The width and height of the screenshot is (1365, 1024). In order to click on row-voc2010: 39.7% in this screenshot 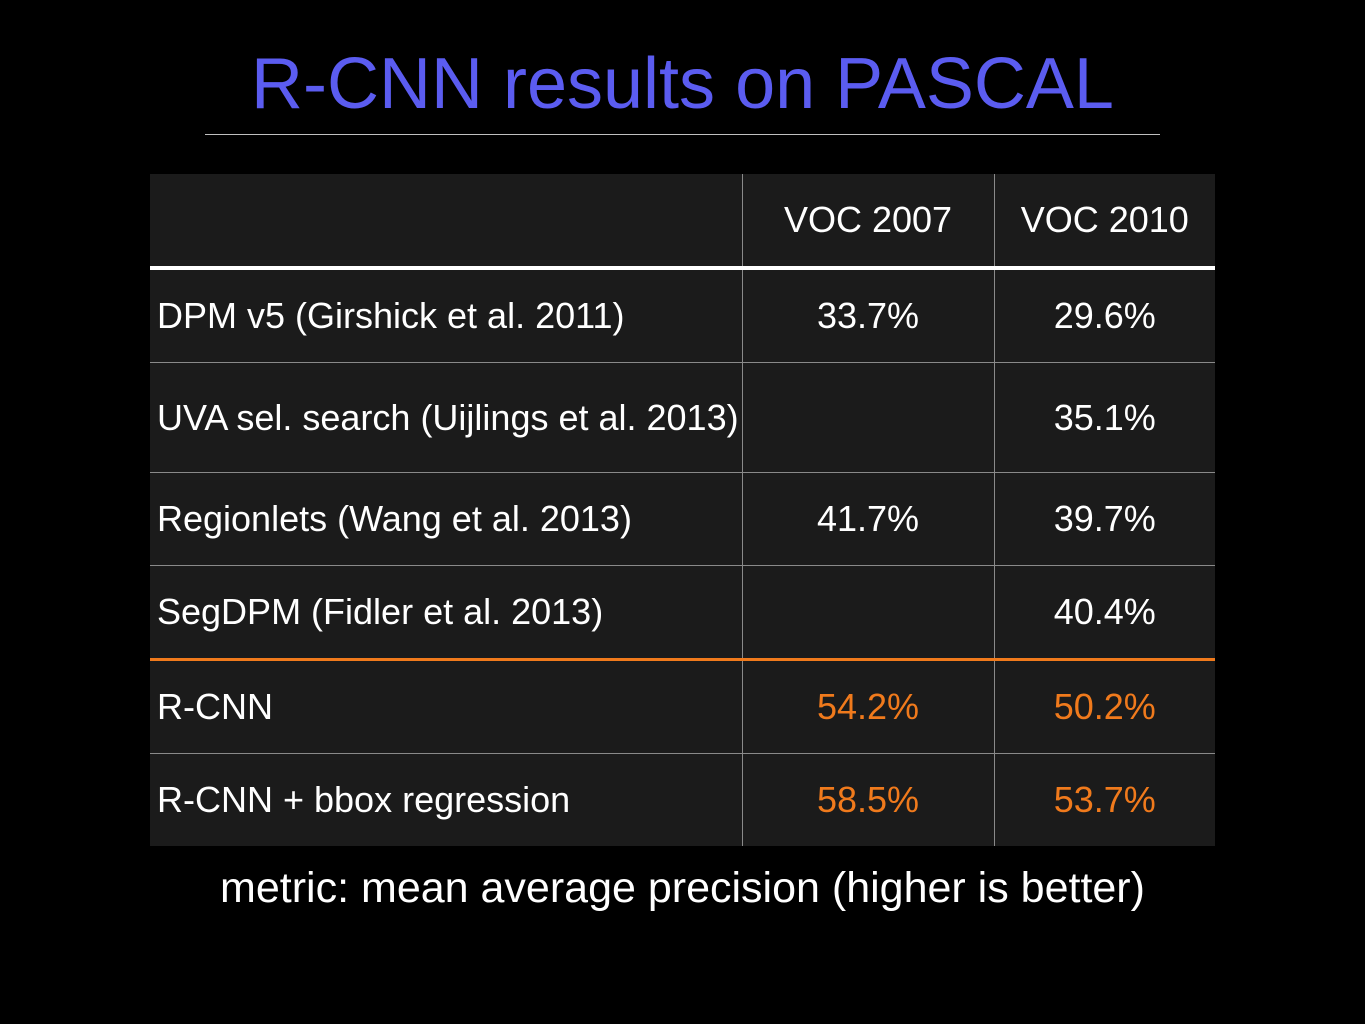, I will do `click(1104, 519)`.